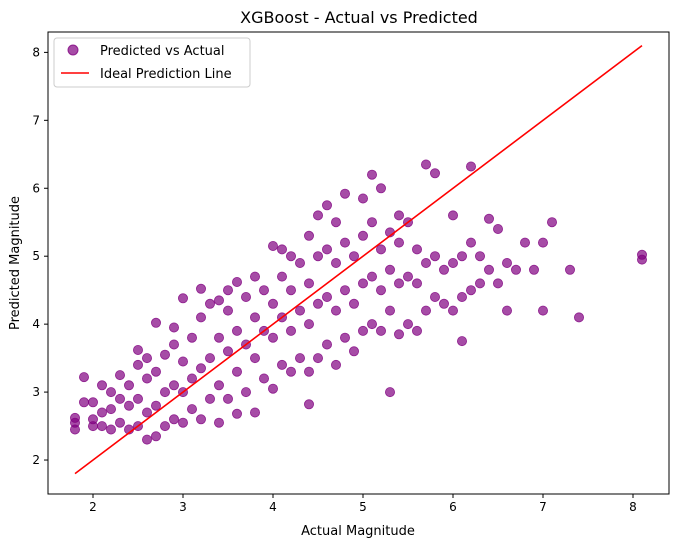  Describe the element at coordinates (36, 324) in the screenshot. I see `y-tick-label-2: 4` at that location.